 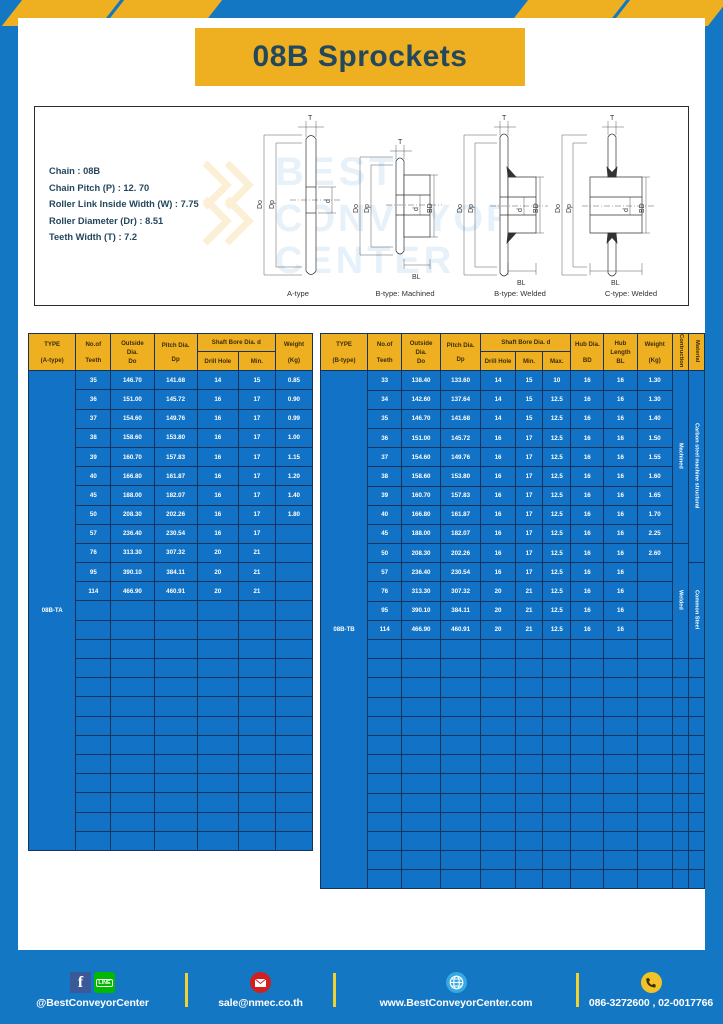 What do you see at coordinates (460, 572) in the screenshot?
I see `cell-pitch-dia: 230.54` at bounding box center [460, 572].